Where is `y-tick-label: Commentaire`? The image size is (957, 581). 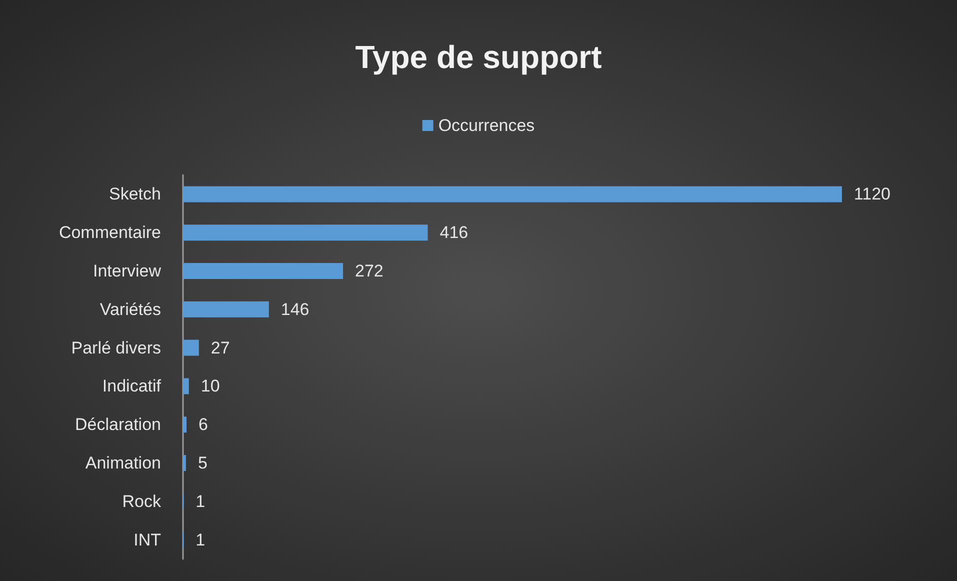
y-tick-label: Commentaire is located at coordinates (109, 232).